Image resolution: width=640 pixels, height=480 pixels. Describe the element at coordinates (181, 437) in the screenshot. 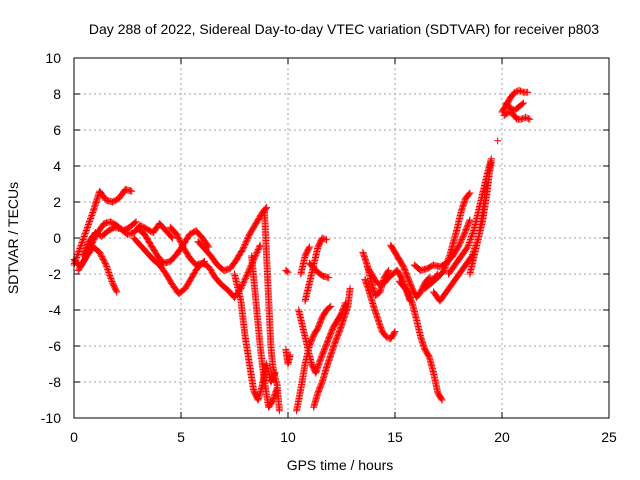

I see `x-tick-label: 5` at that location.